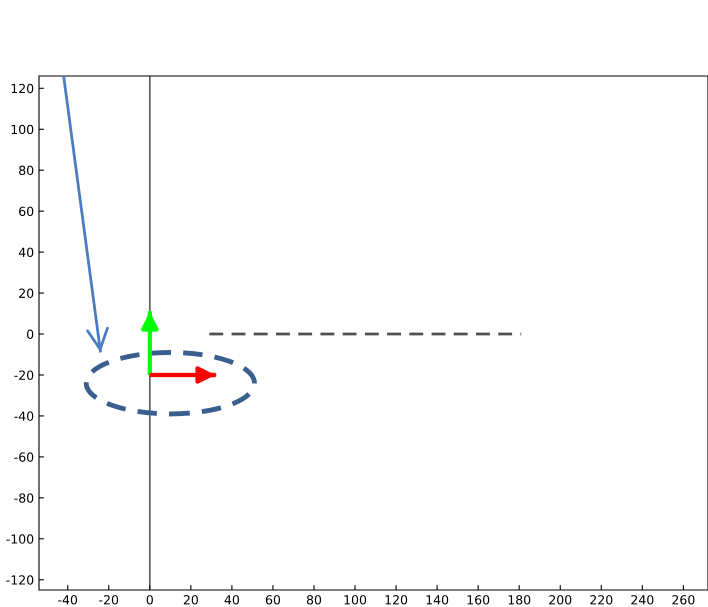 The image size is (708, 607). Describe the element at coordinates (273, 600) in the screenshot. I see `x-tick-label: 60` at that location.